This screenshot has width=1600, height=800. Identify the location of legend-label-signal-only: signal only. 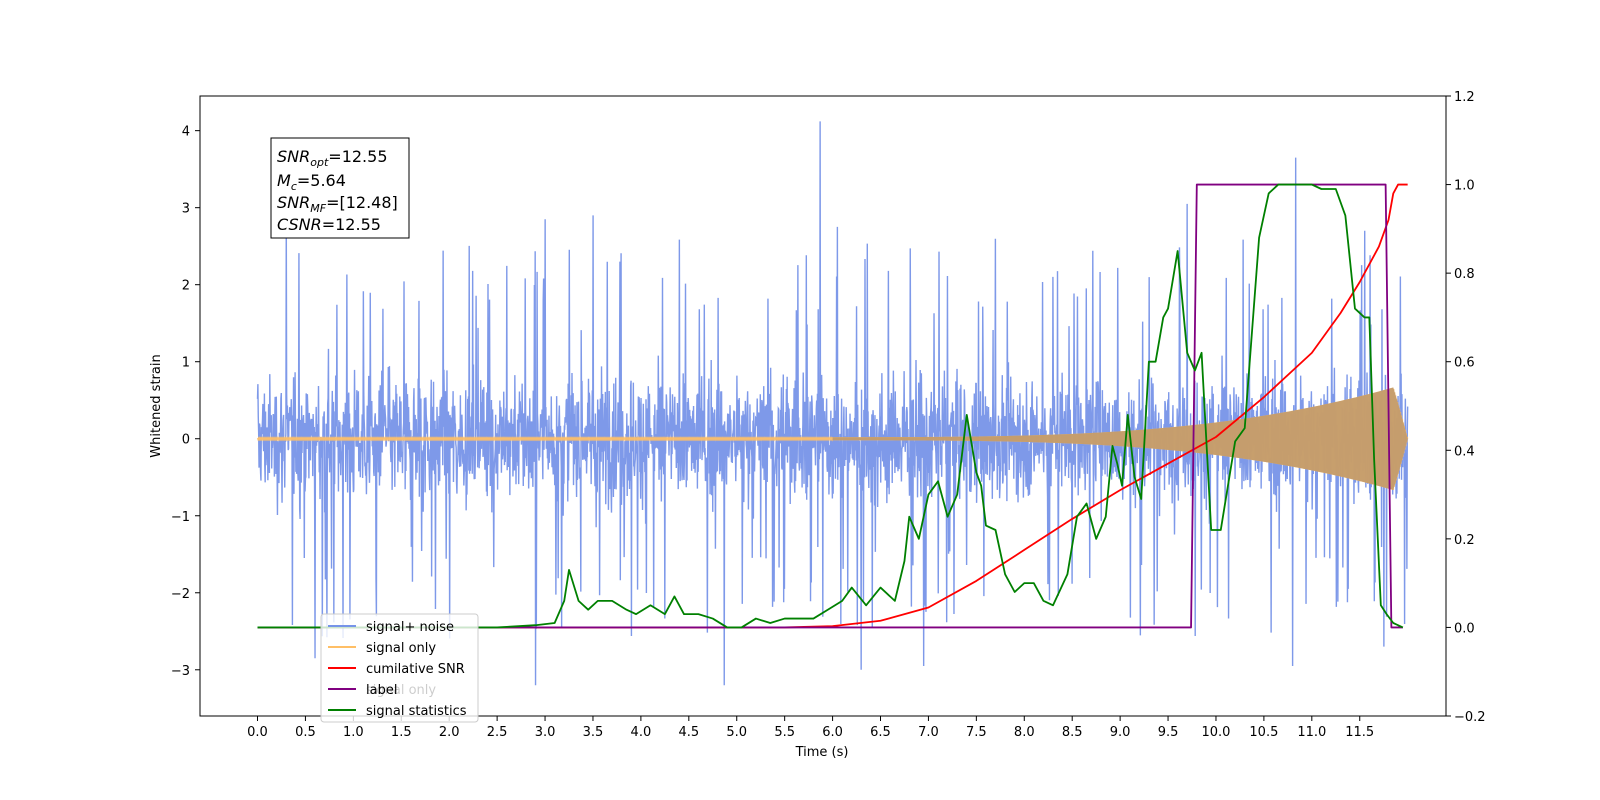
(401, 648).